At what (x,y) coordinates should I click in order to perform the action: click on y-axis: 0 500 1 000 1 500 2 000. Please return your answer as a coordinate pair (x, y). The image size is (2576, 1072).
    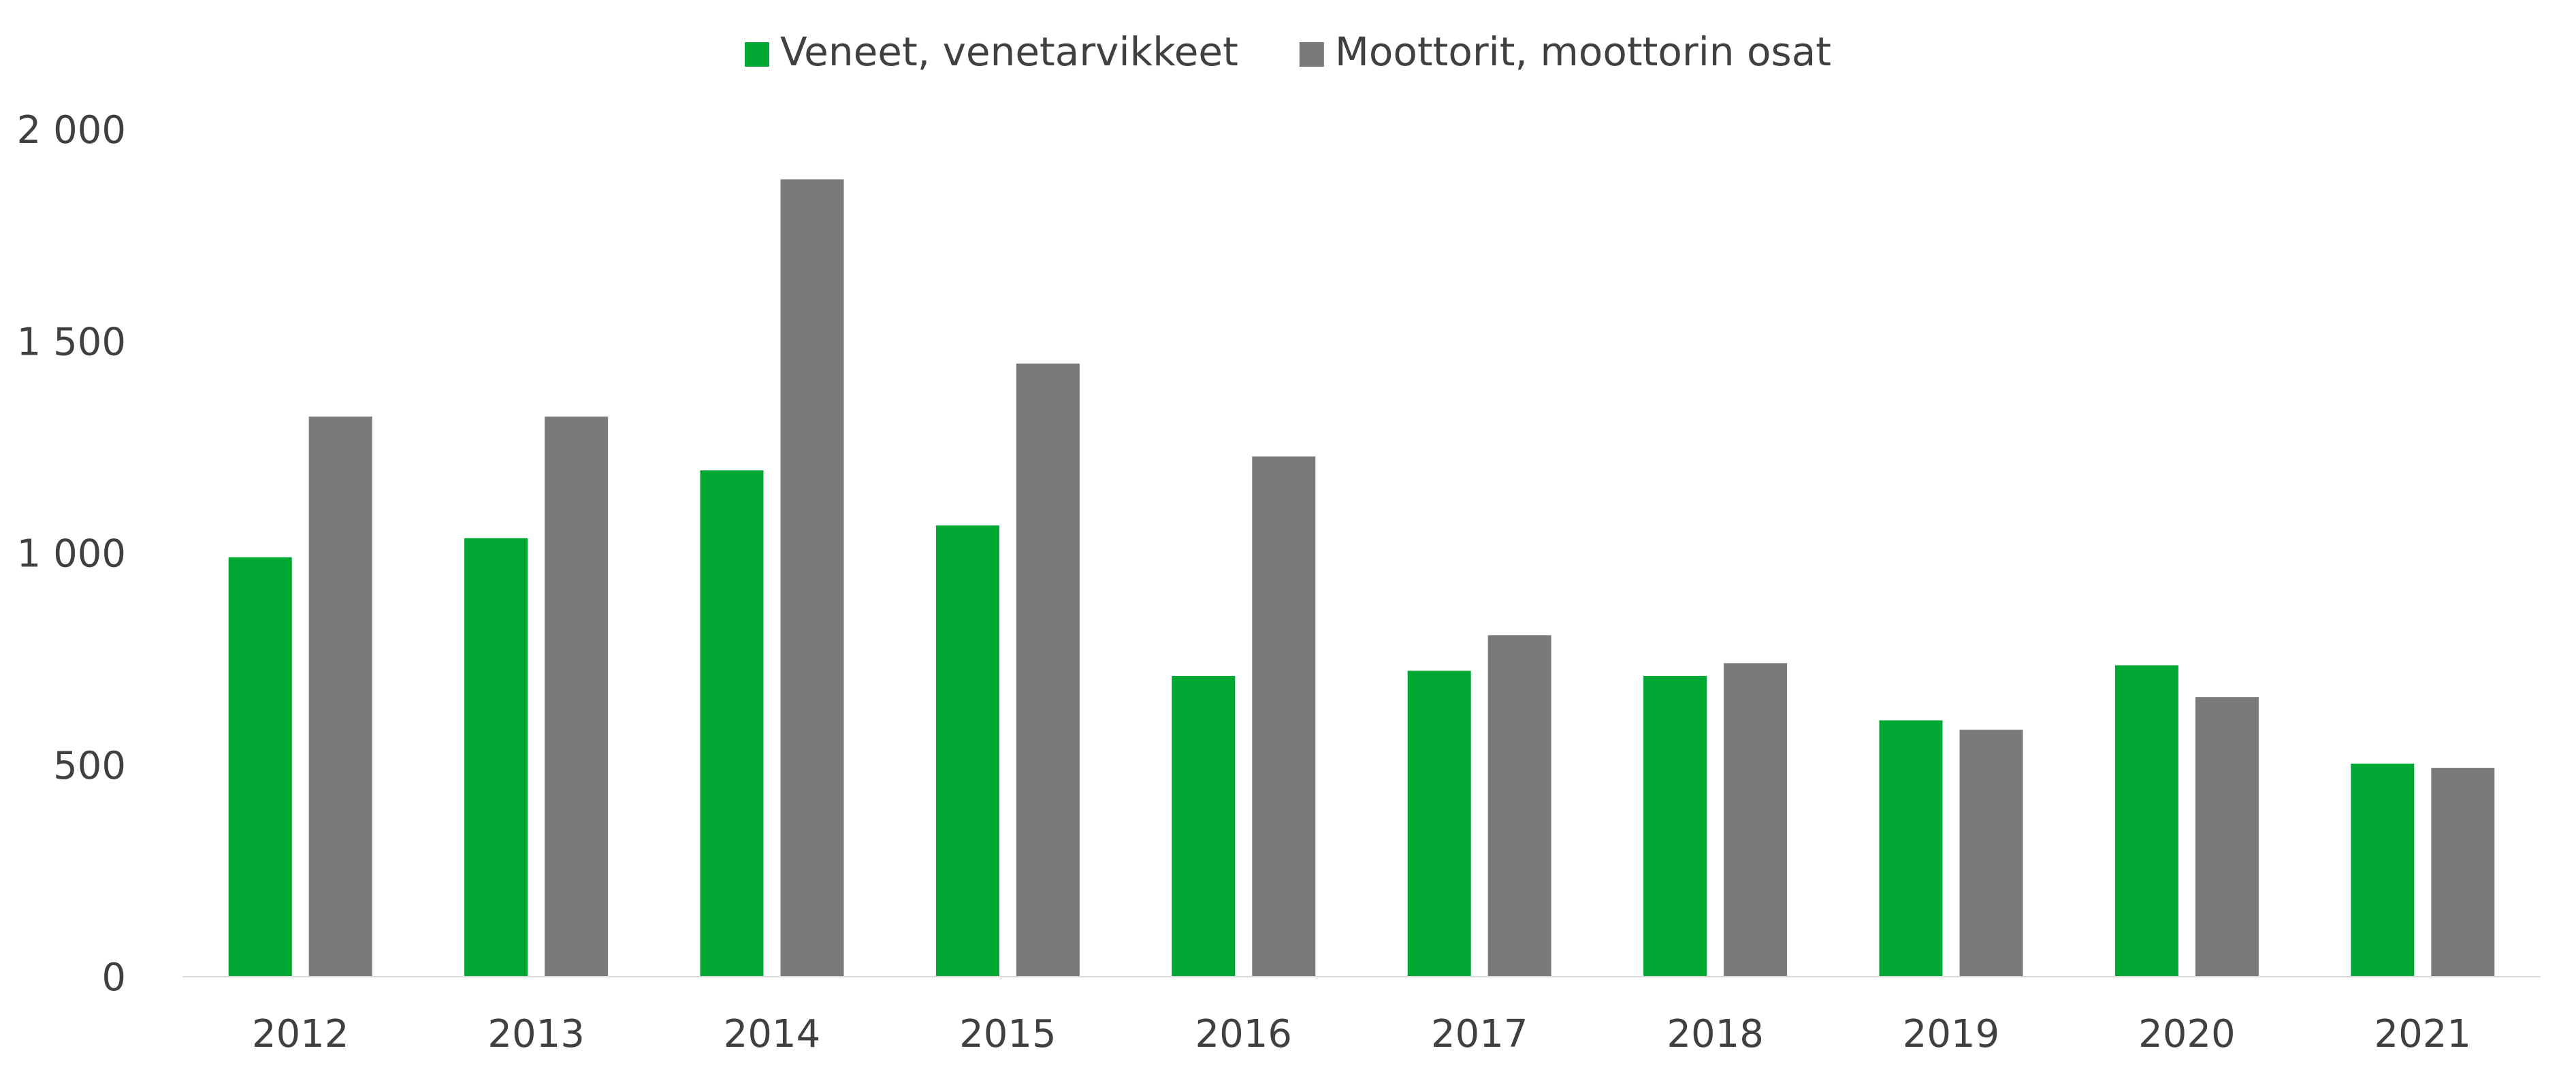
    Looking at the image, I should click on (72, 554).